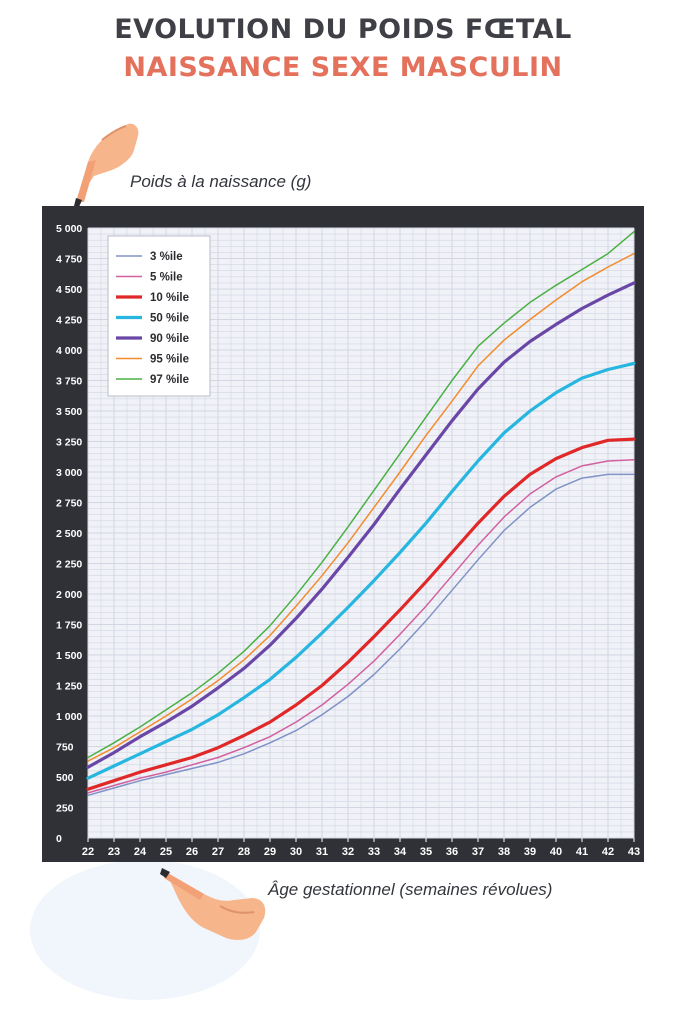 This screenshot has height=1024, width=686. Describe the element at coordinates (65, 778) in the screenshot. I see `y-tick-label: 500` at that location.